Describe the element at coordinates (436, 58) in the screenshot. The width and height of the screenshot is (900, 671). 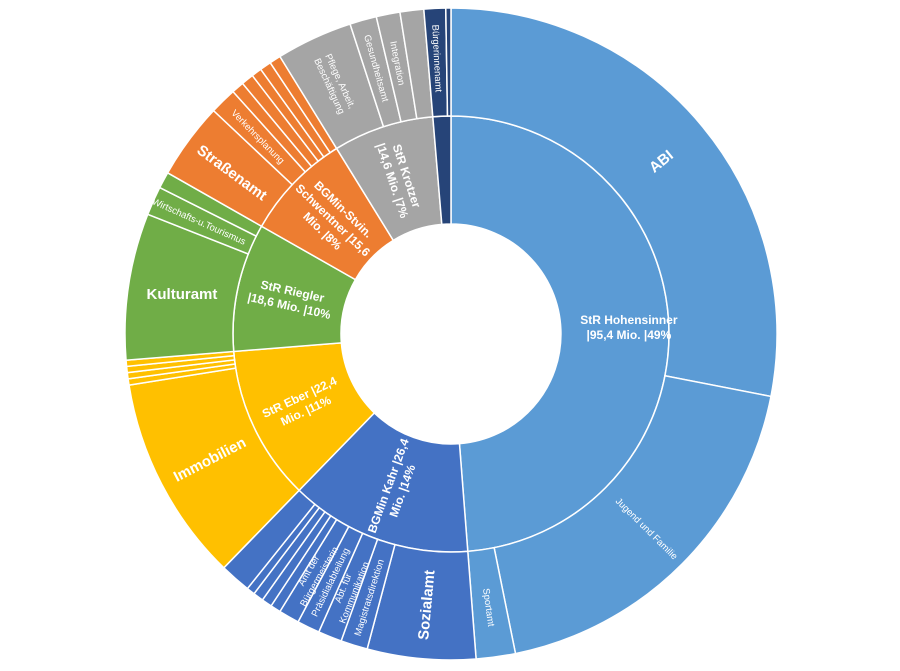
I see `outer-label-bürgerinnenamt: Bürgerinnenamt` at that location.